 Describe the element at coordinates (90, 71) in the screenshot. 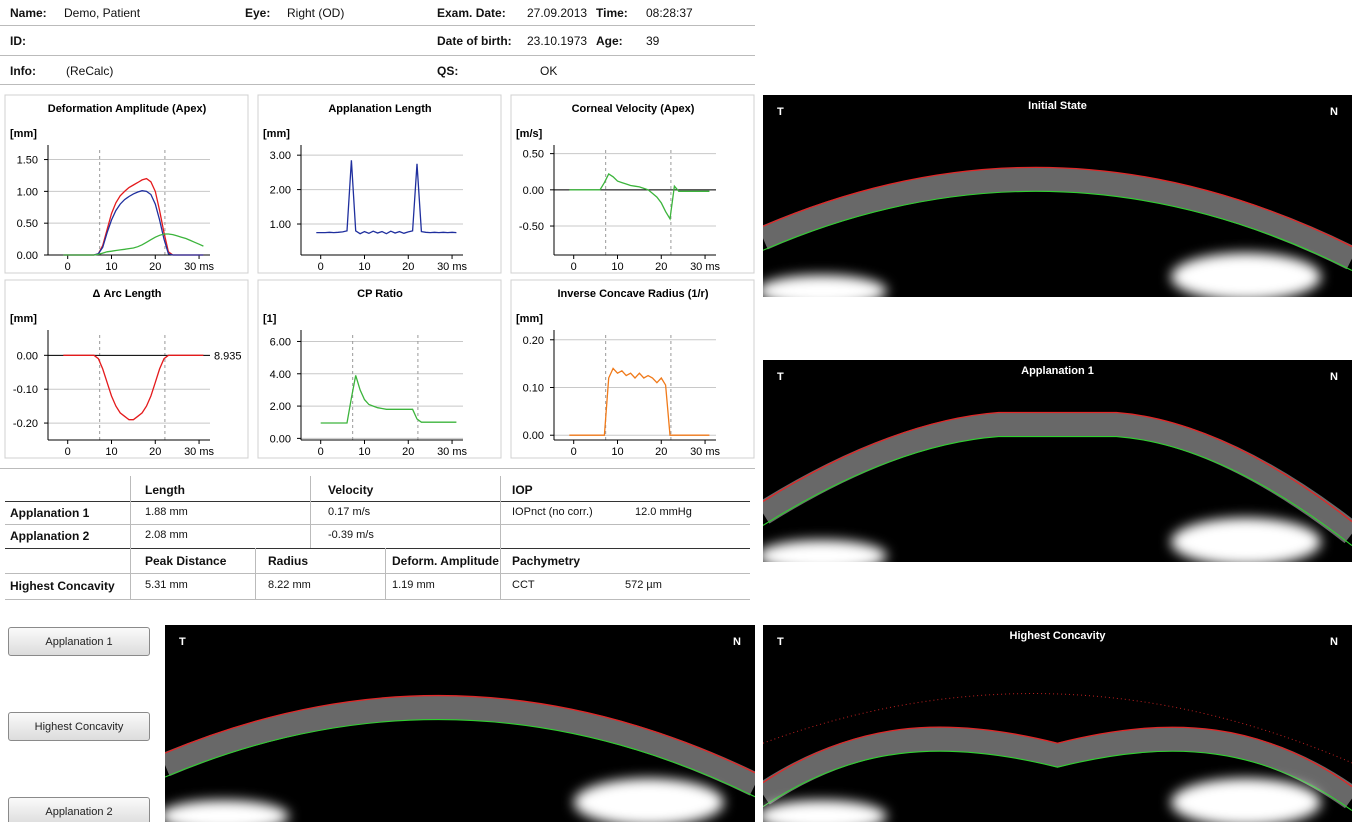

I see `value: (ReCalc)` at that location.